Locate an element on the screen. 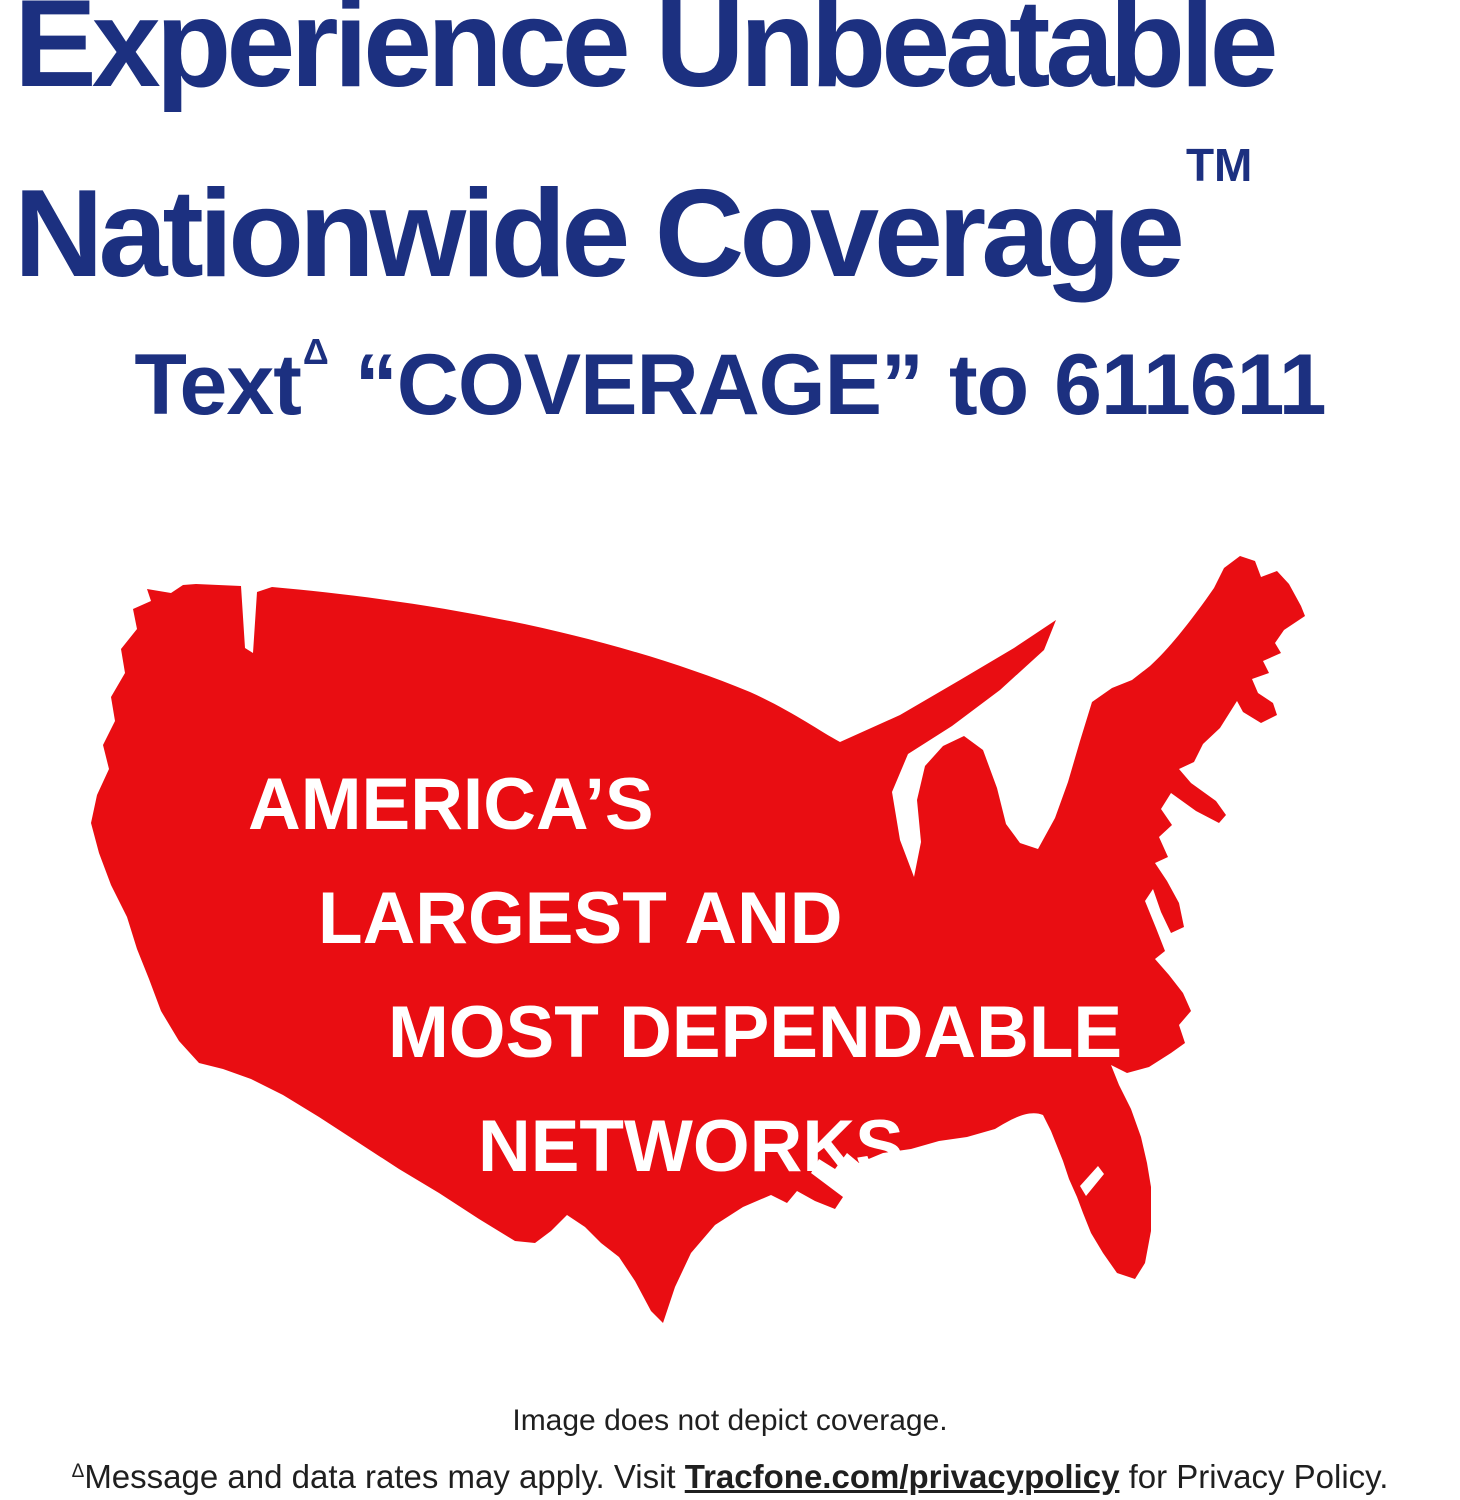  cta-shortcode: 611611 is located at coordinates (1190, 385).